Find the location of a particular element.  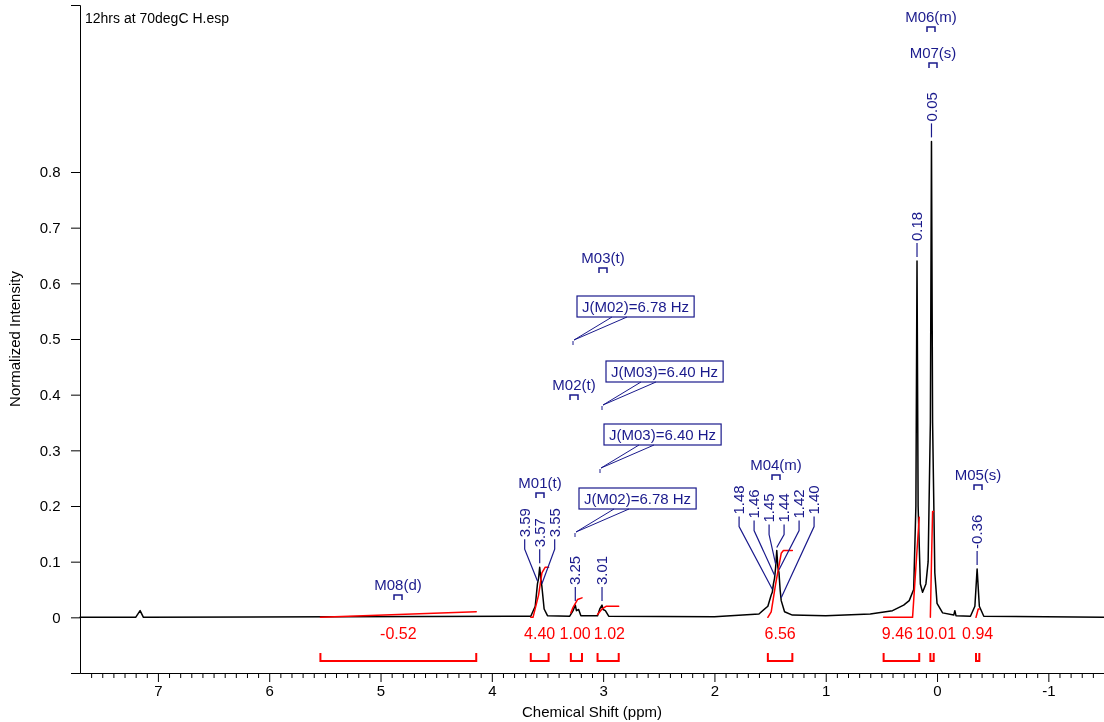

x-axis-title: Chemical Shift (ppm) is located at coordinates (592, 711).